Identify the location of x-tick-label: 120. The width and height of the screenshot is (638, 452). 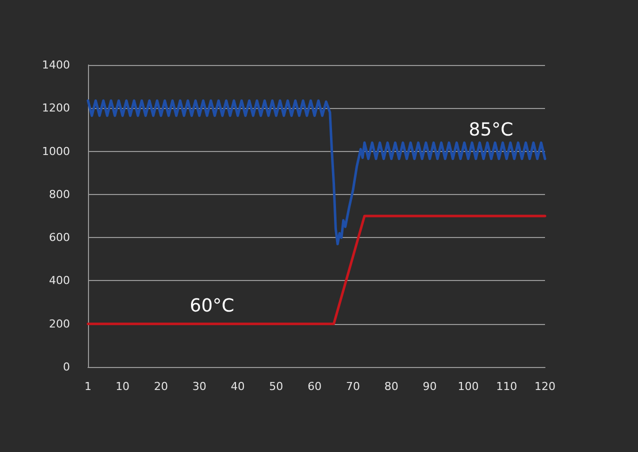
(545, 386).